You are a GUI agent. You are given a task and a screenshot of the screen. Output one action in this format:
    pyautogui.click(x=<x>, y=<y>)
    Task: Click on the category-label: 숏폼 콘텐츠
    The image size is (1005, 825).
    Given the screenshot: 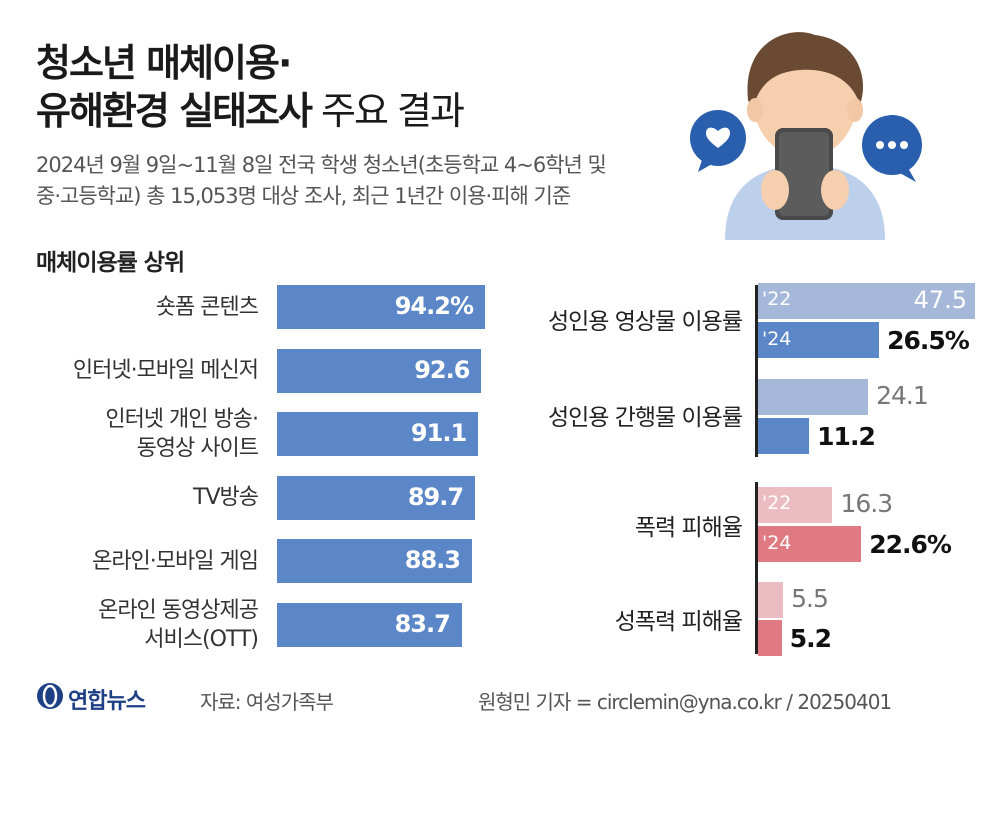 What is the action you would take?
    pyautogui.click(x=207, y=307)
    